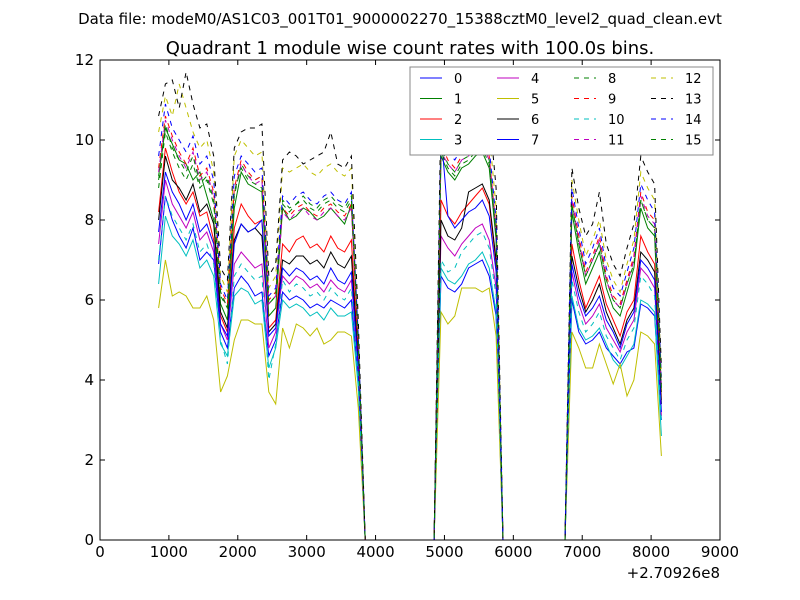  What do you see at coordinates (238, 552) in the screenshot?
I see `x-tick-label: 2000` at bounding box center [238, 552].